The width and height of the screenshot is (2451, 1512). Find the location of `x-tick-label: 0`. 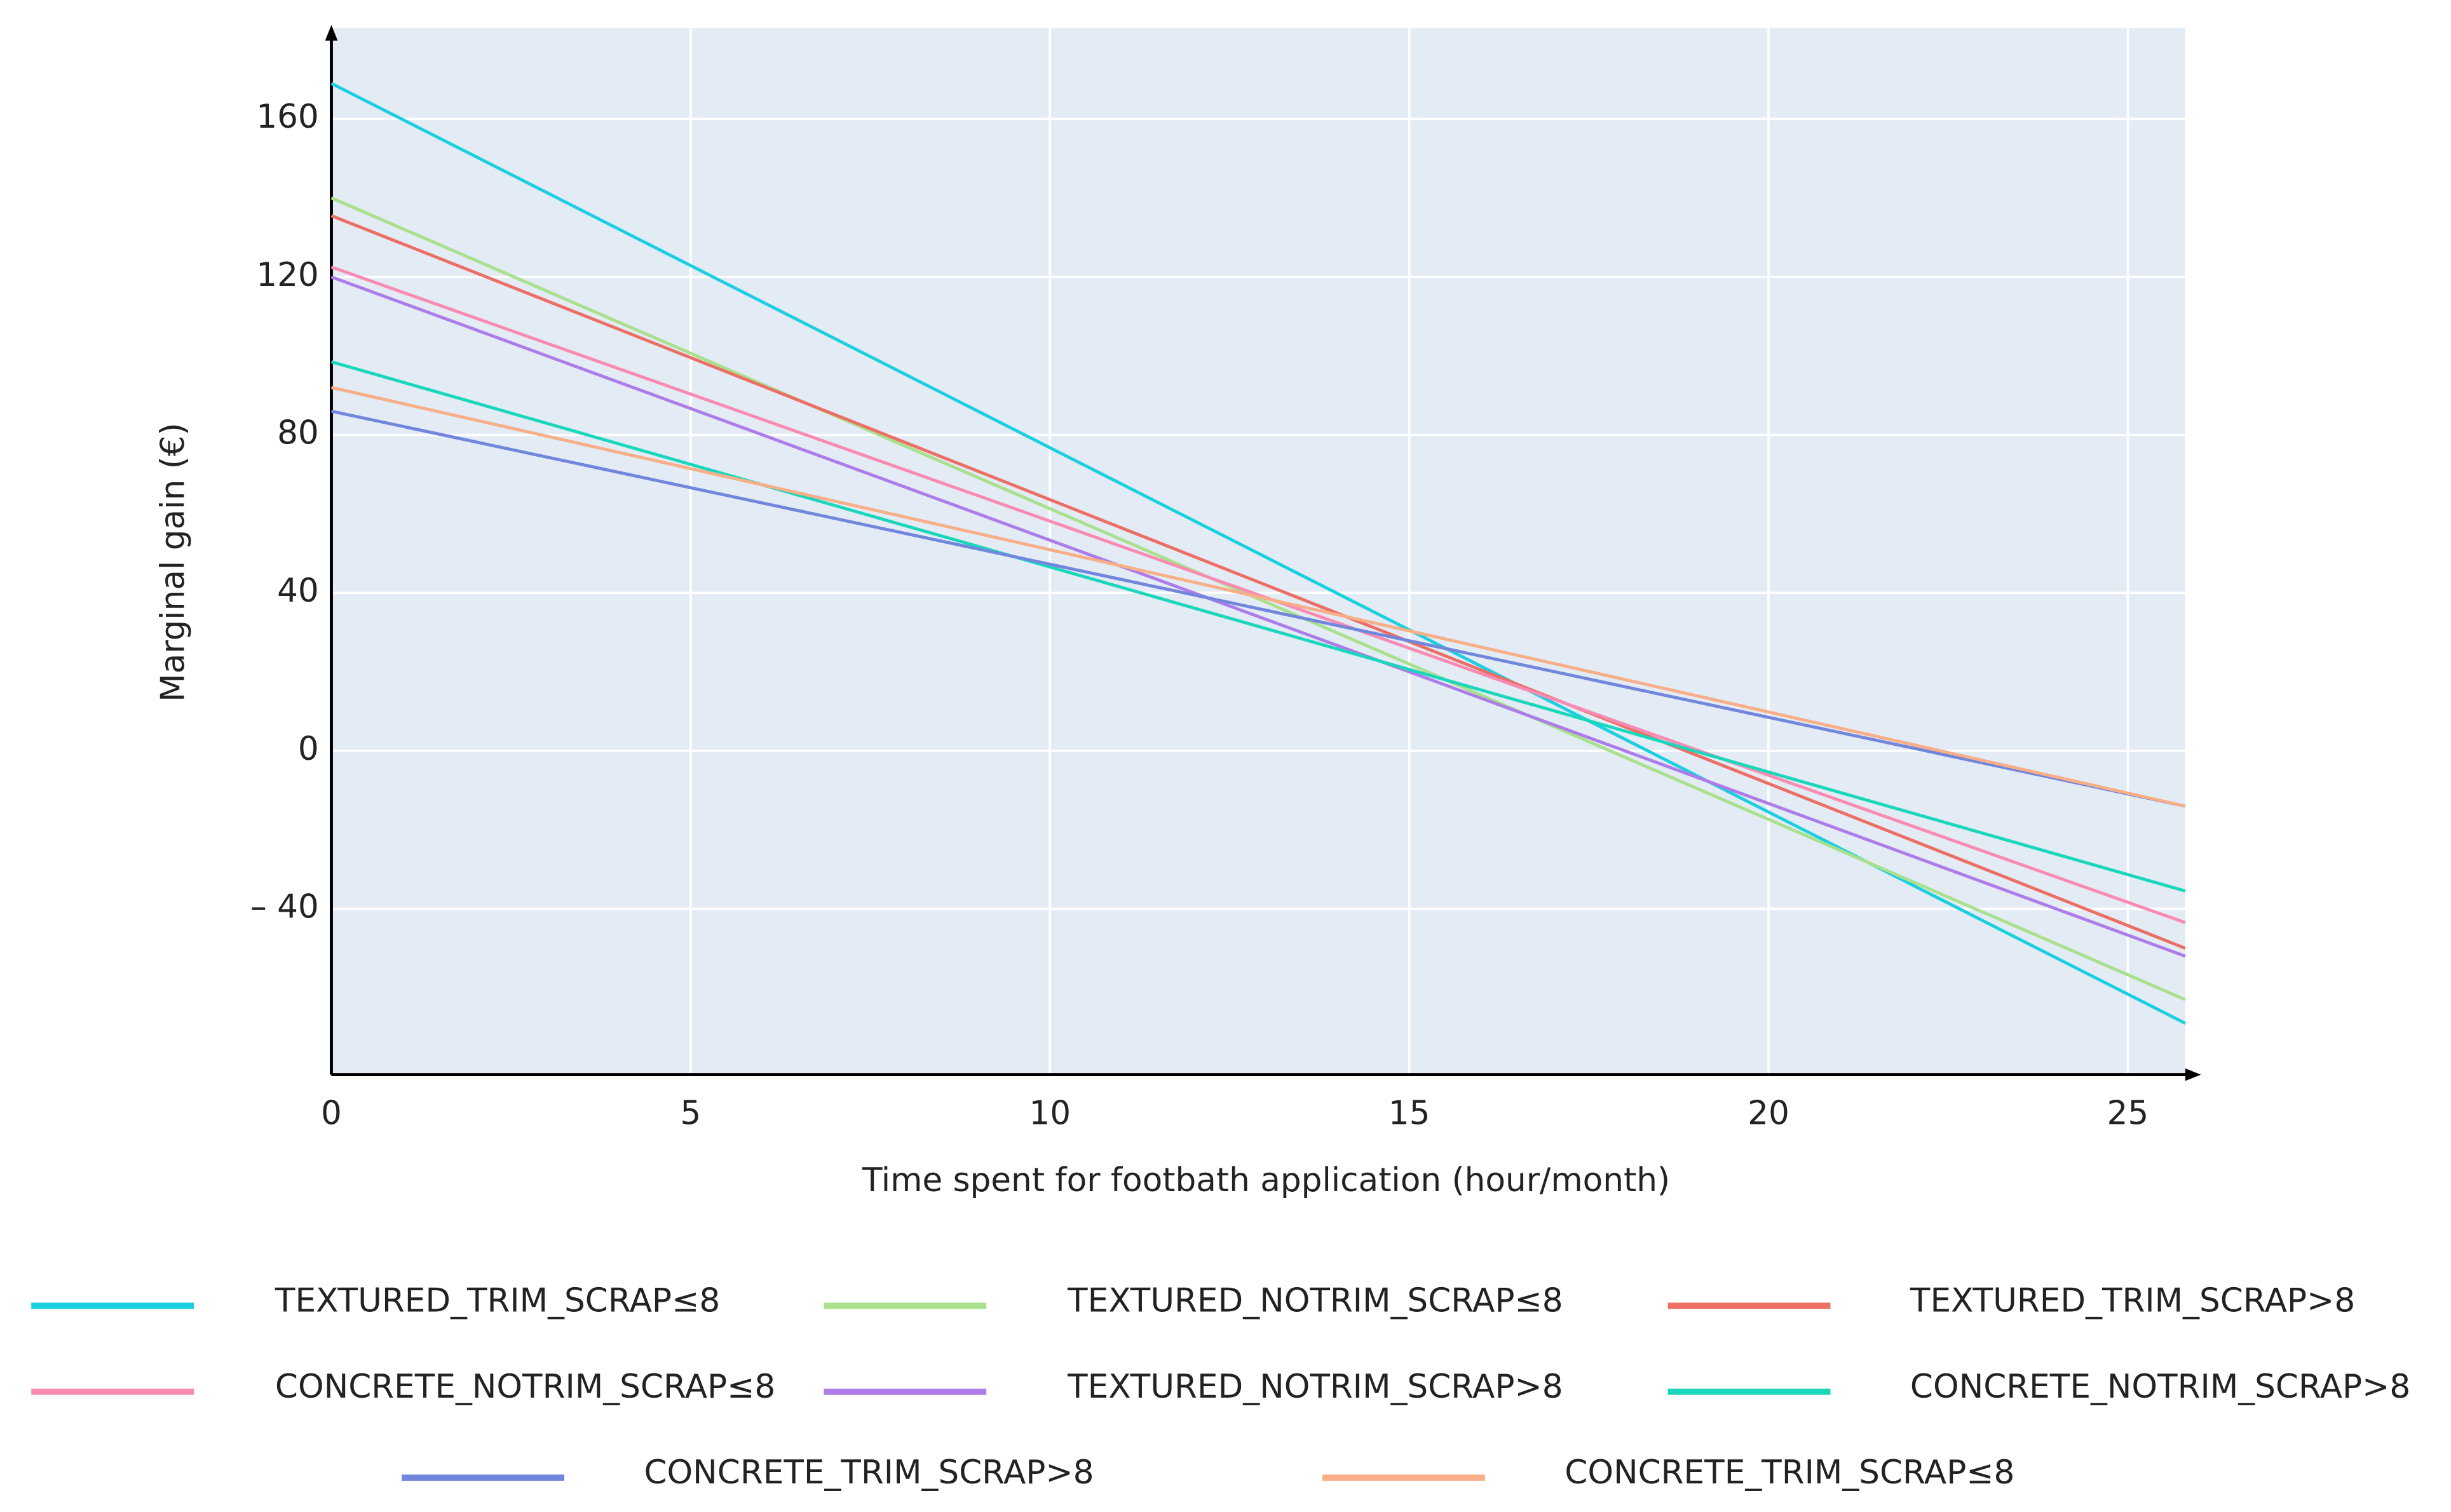

x-tick-label: 0 is located at coordinates (331, 1114).